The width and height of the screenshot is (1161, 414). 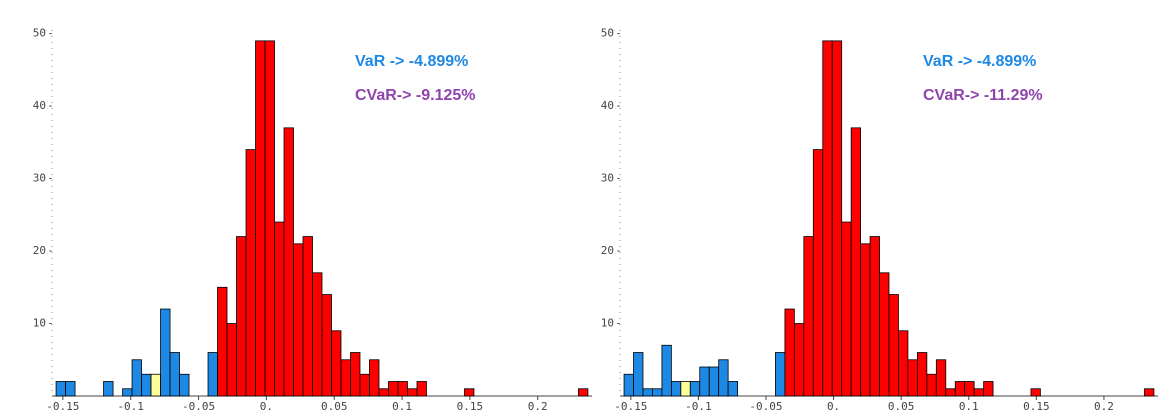 I want to click on y-tick-label: 20, so click(x=39, y=250).